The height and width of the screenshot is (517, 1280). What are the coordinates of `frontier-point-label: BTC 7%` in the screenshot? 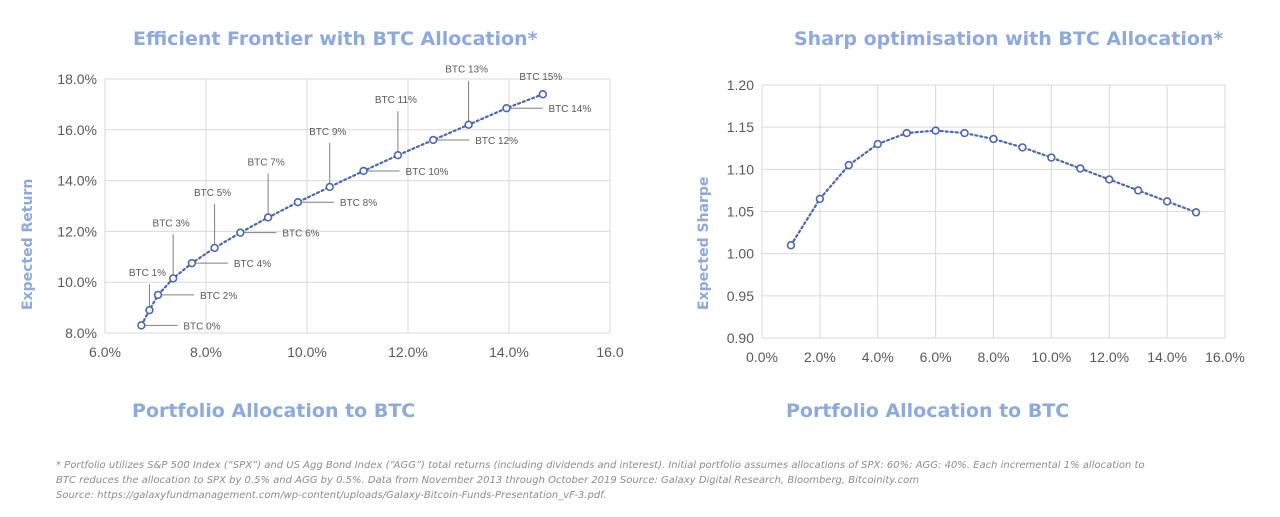 It's located at (265, 162).